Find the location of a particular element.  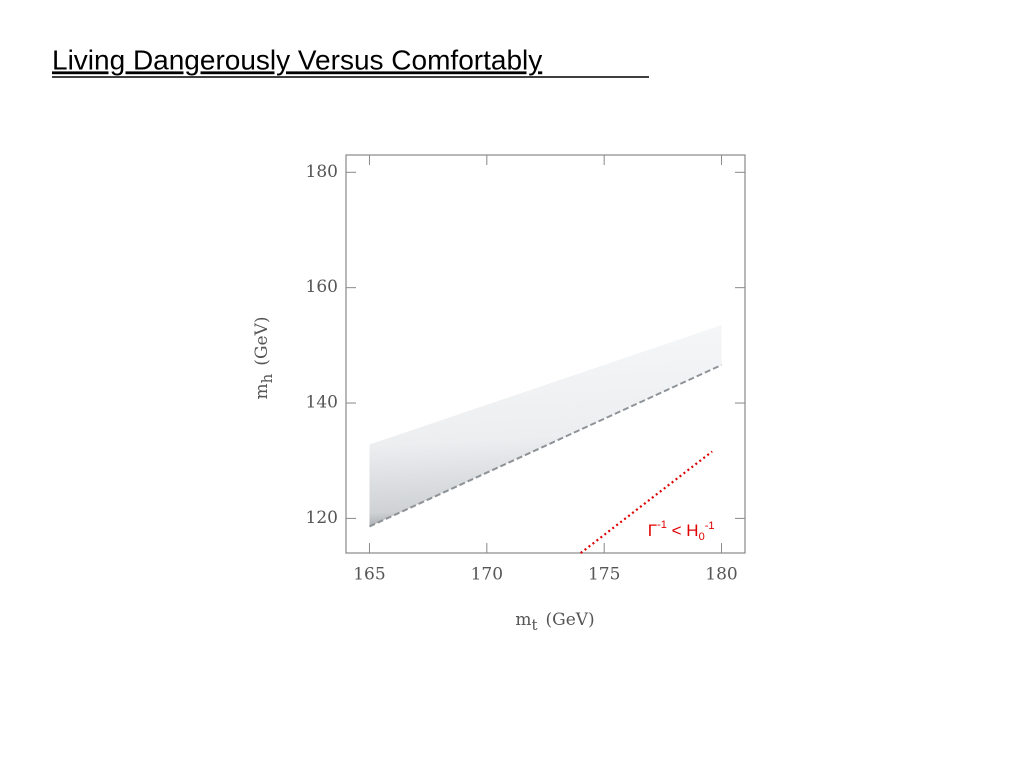

annotation-part: Γ is located at coordinates (652, 531).